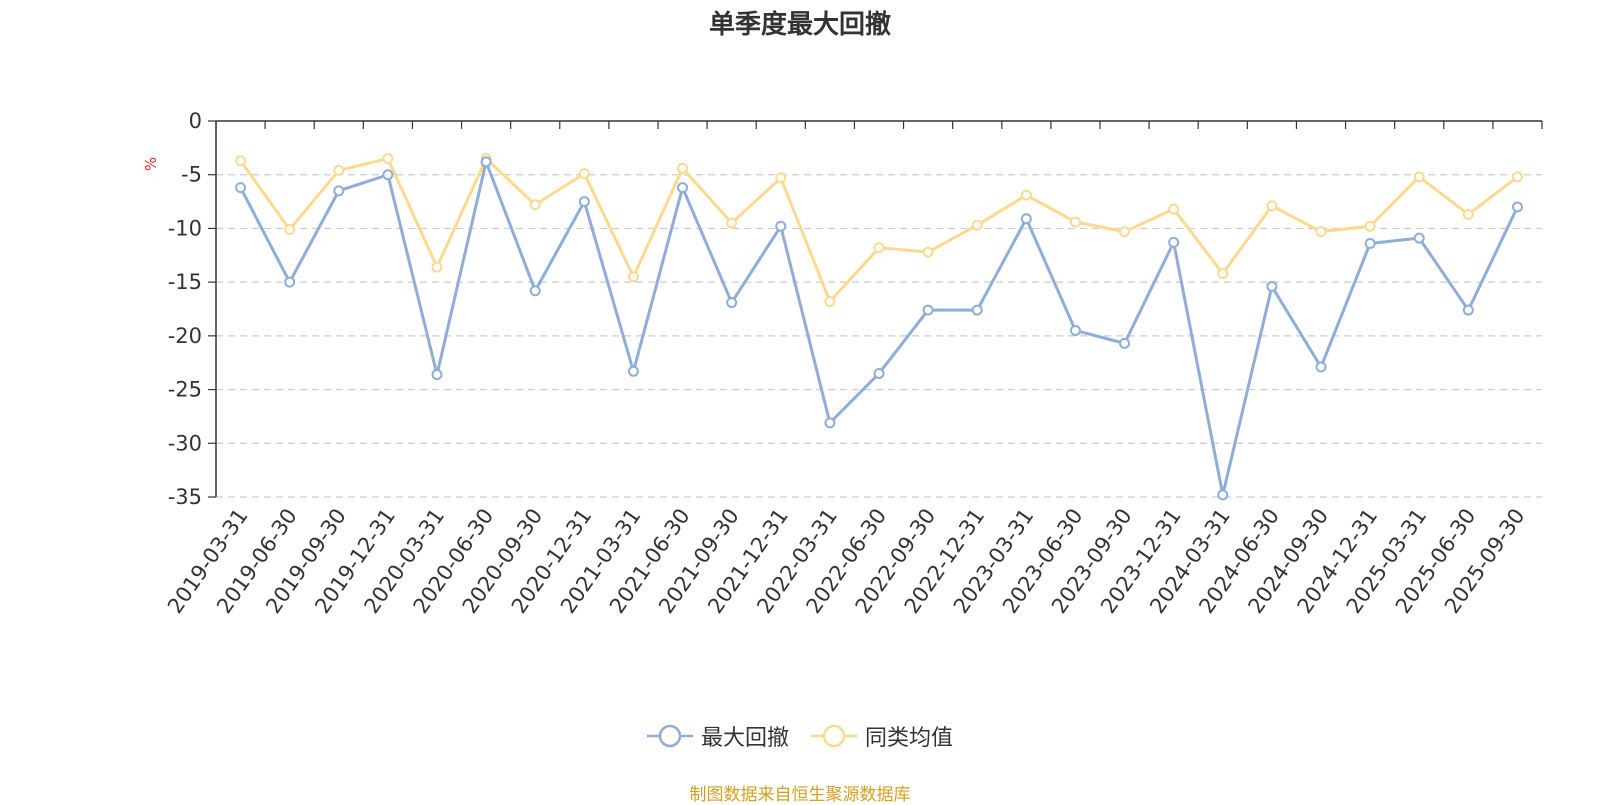 The height and width of the screenshot is (805, 1600). I want to click on y-tick-label: -15, so click(185, 282).